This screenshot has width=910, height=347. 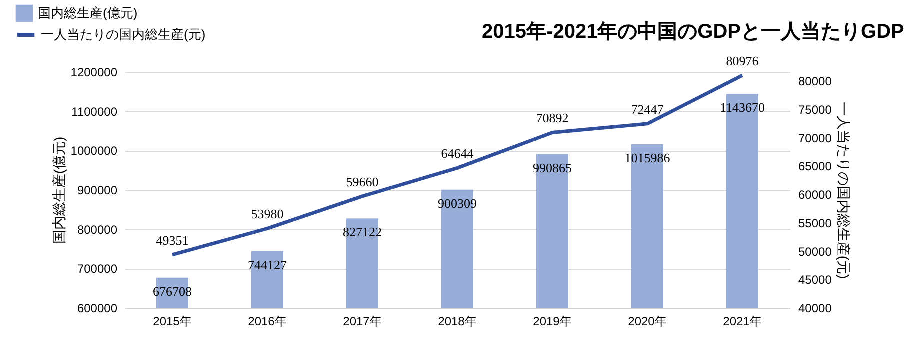 What do you see at coordinates (267, 214) in the screenshot?
I see `data-label: 53980` at bounding box center [267, 214].